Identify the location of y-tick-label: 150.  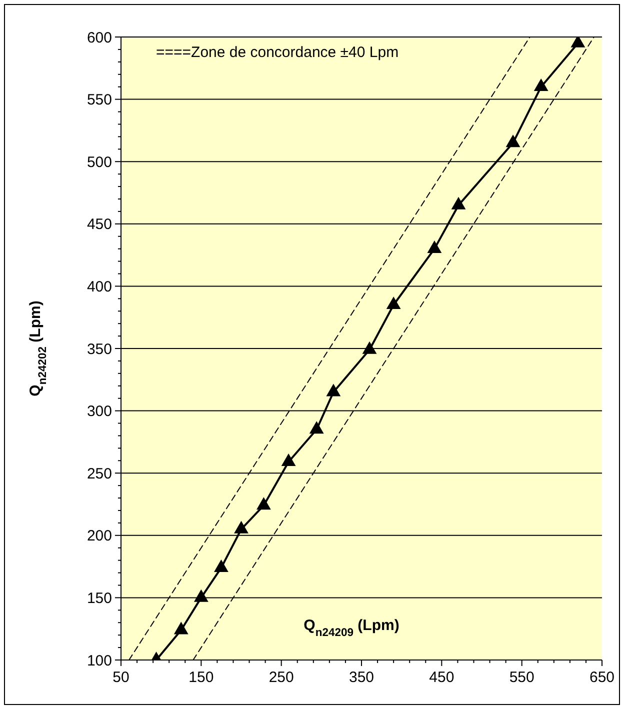
(99, 598).